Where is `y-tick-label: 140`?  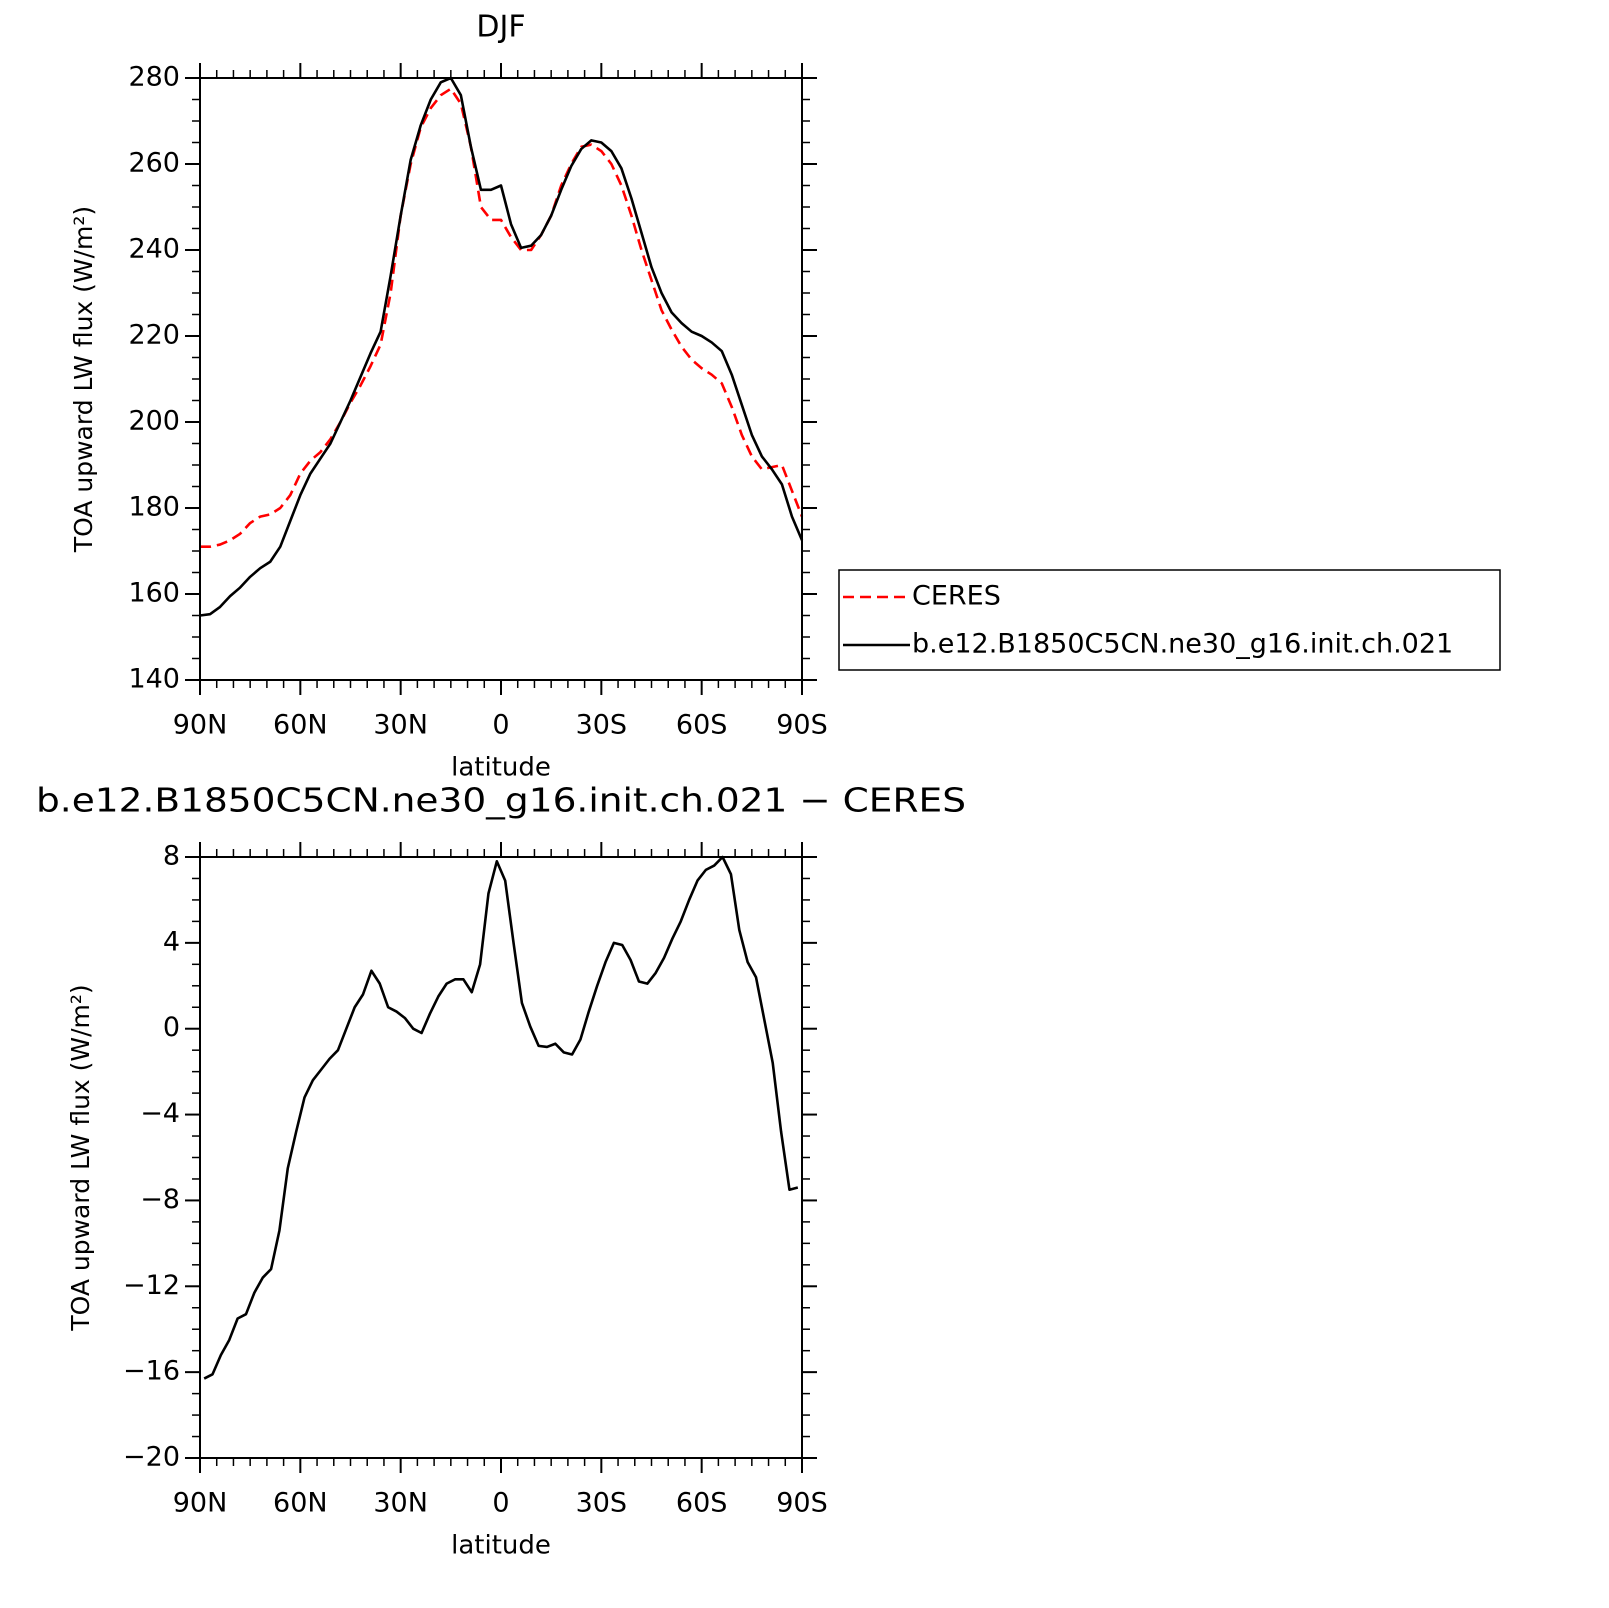 y-tick-label: 140 is located at coordinates (154, 679).